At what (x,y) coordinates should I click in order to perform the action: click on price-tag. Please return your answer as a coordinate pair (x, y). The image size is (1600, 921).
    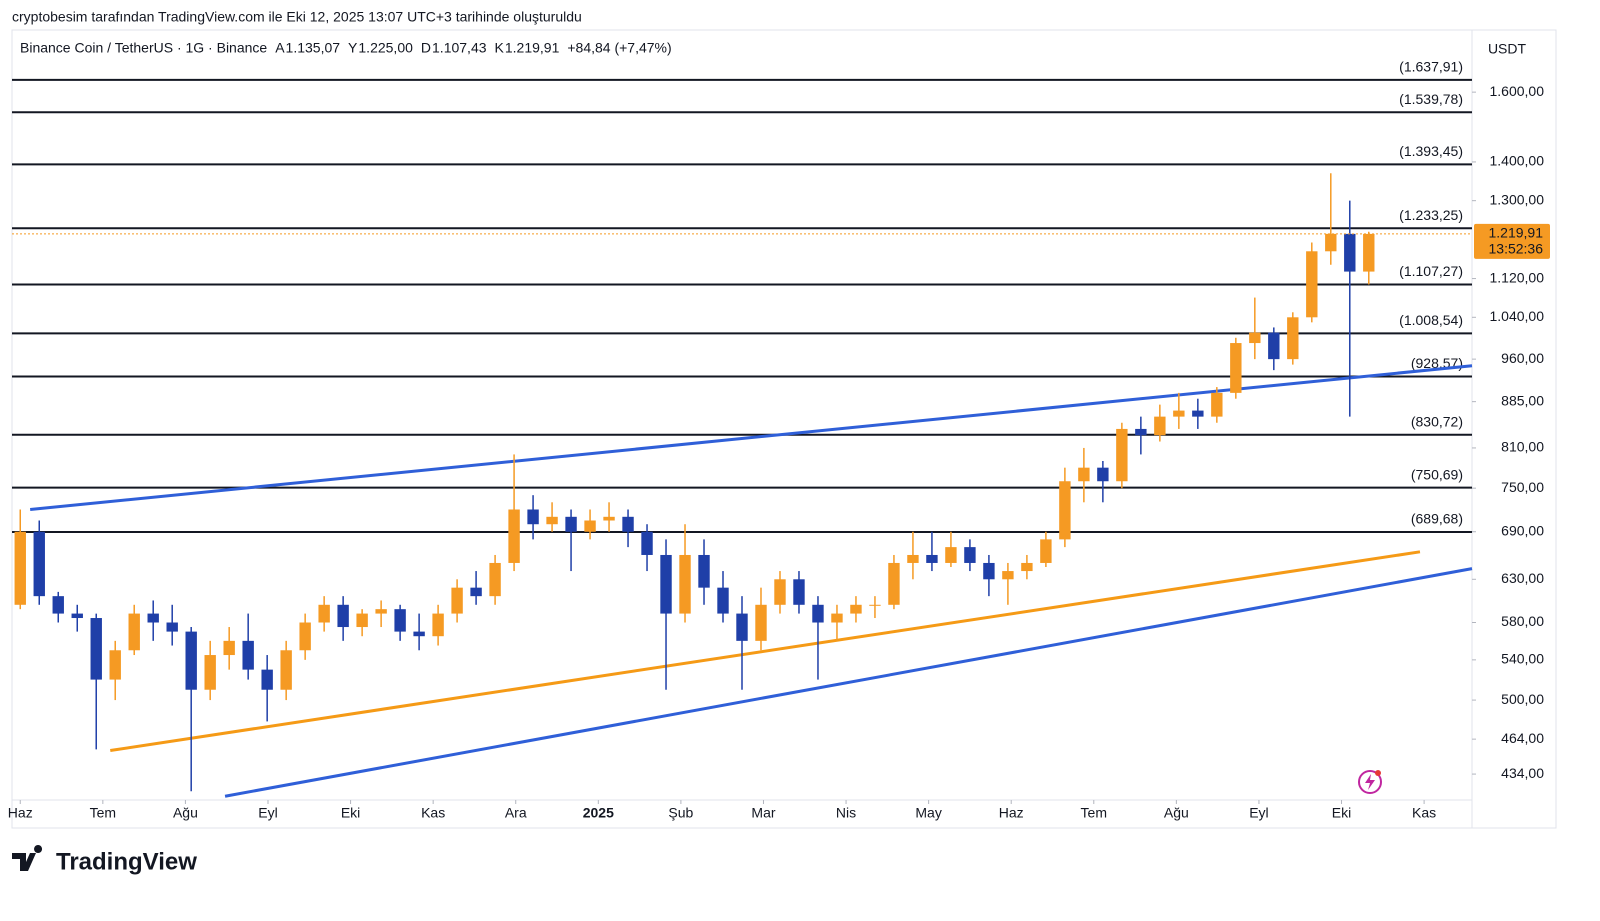
    Looking at the image, I should click on (1512, 241).